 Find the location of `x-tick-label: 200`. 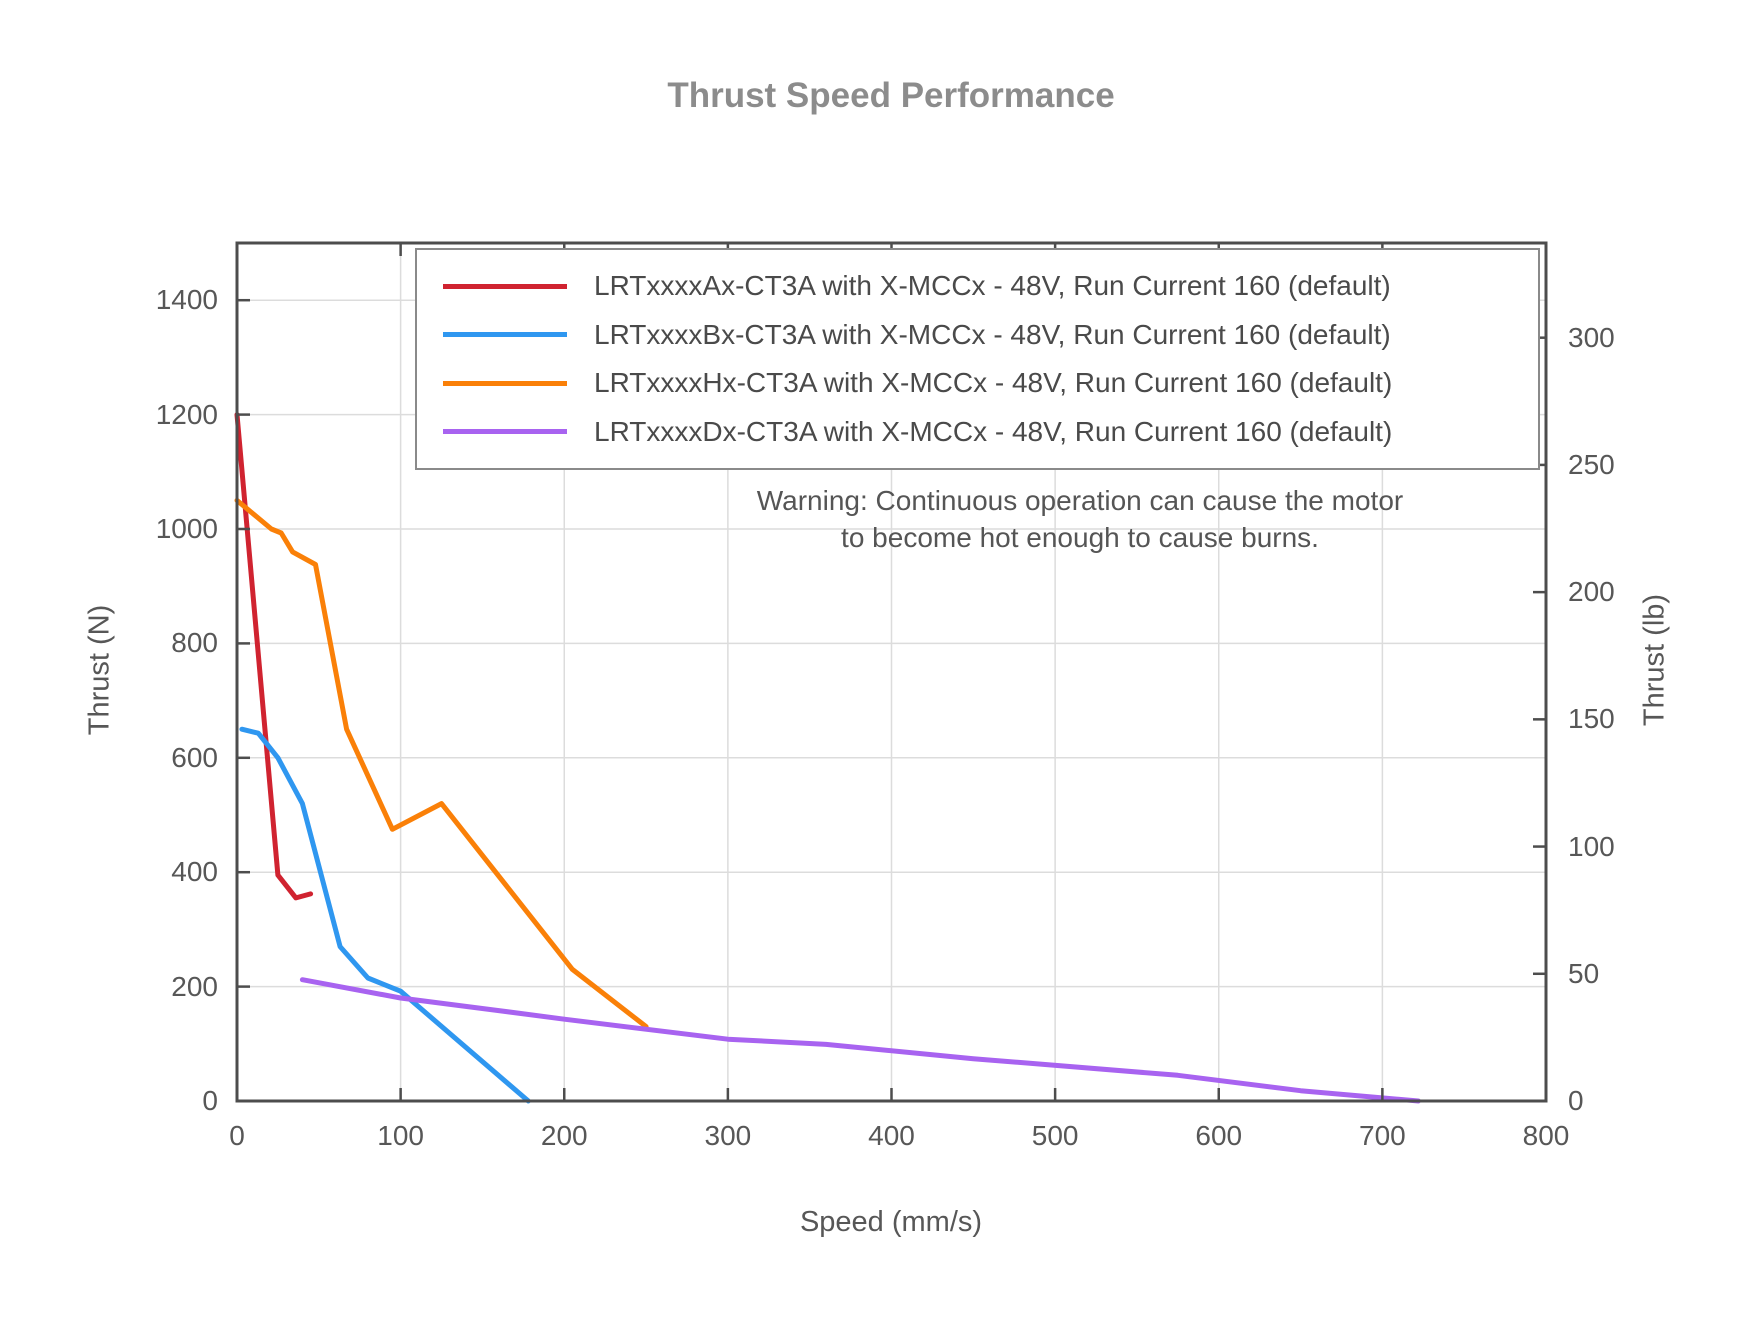

x-tick-label: 200 is located at coordinates (564, 1135).